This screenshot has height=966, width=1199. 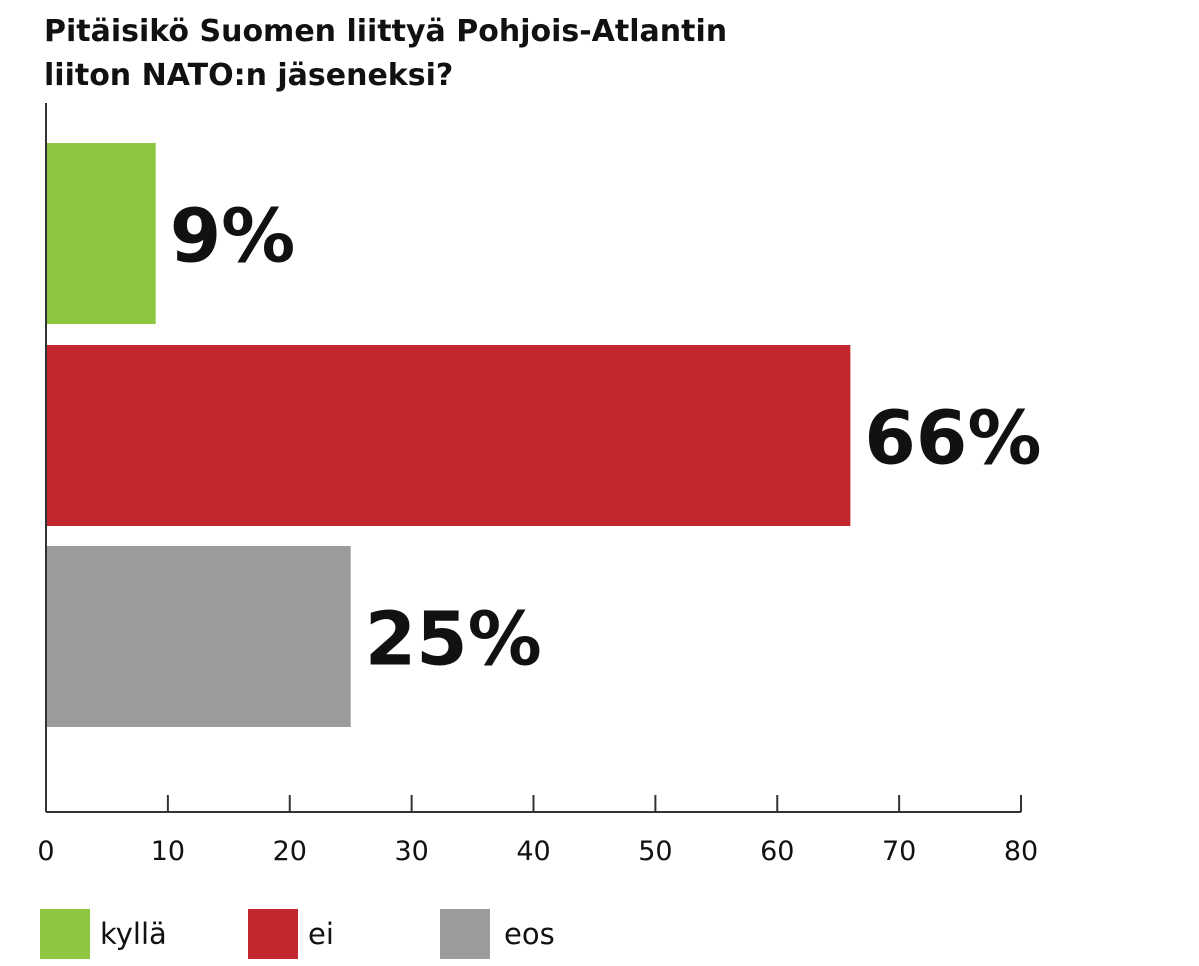 What do you see at coordinates (65, 934) in the screenshot?
I see `legend-swatch-kylla` at bounding box center [65, 934].